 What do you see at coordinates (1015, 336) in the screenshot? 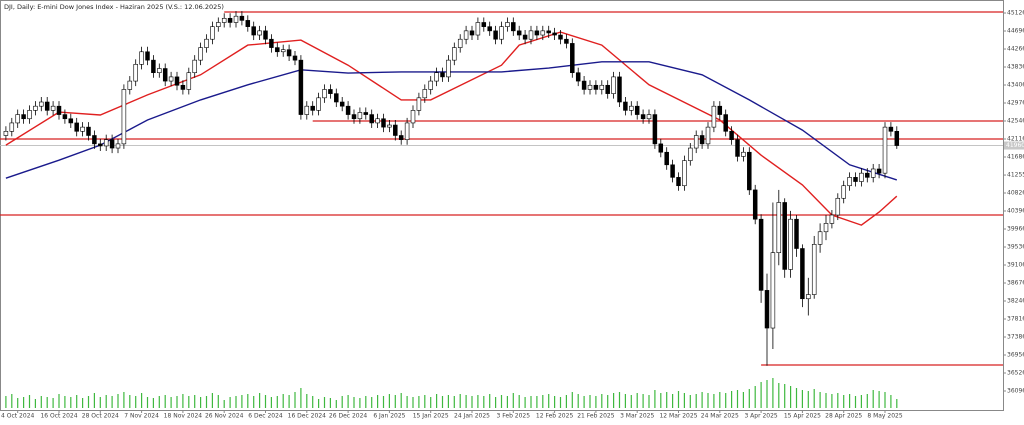
I see `y-tick-label: 37386` at bounding box center [1015, 336].